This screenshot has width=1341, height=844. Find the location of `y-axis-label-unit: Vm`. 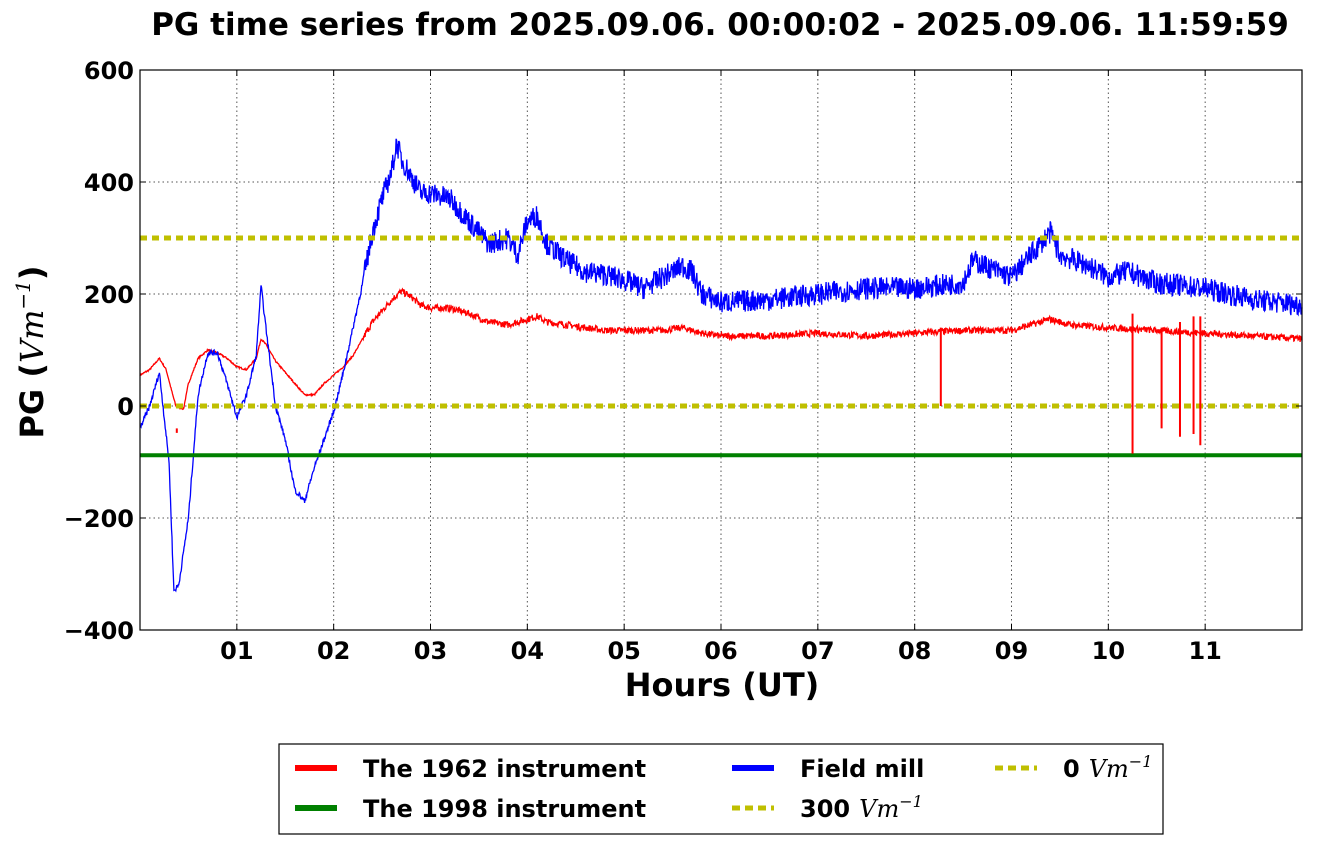

y-axis-label-unit: Vm is located at coordinates (32, 336).